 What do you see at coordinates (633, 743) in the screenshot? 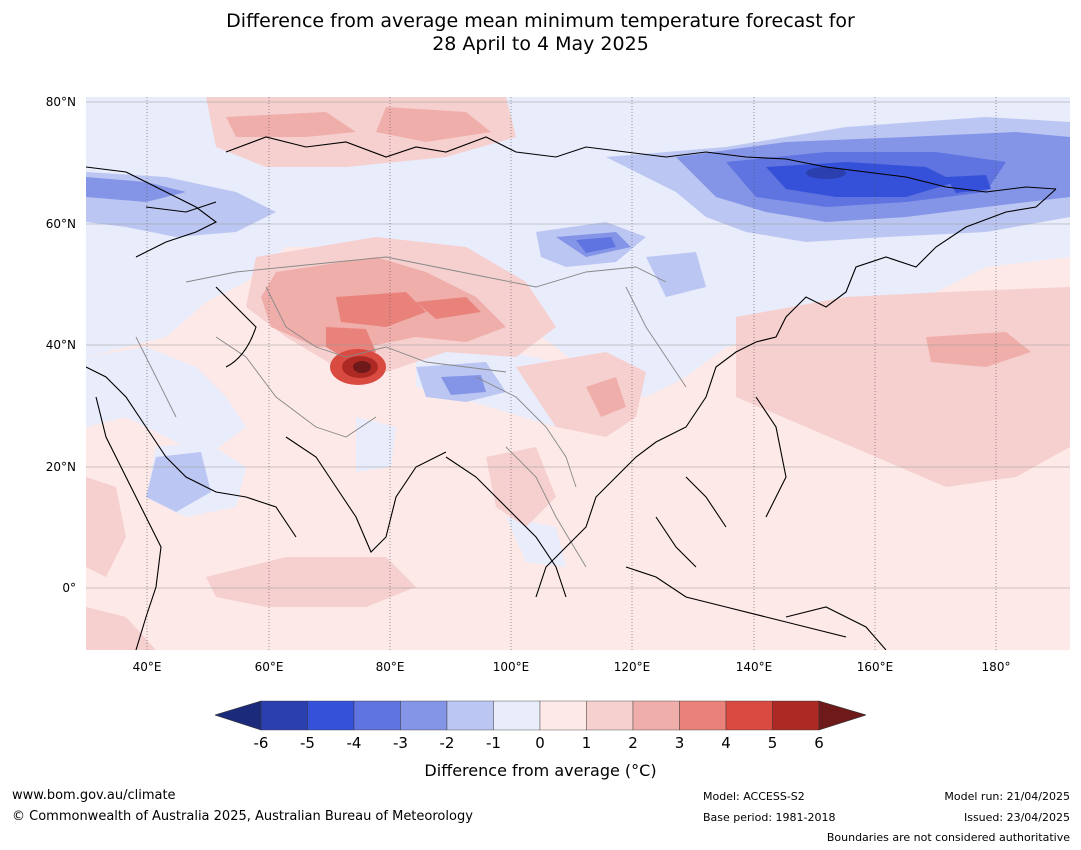
I see `colorbar-tick-label: 2` at bounding box center [633, 743].